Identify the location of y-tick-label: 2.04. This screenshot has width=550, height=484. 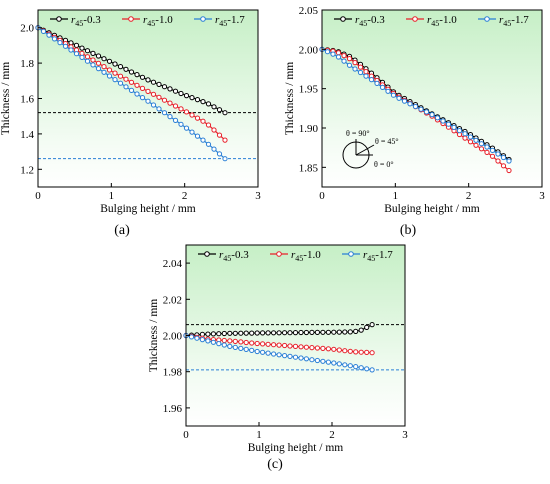
(173, 264).